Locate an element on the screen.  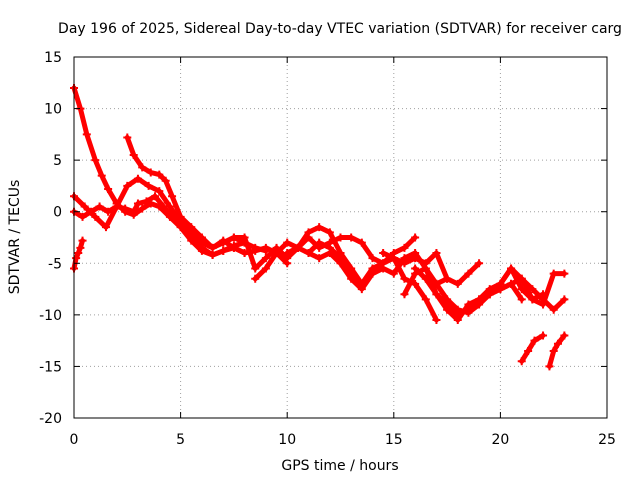
y-tick-label: -20 is located at coordinates (50, 419).